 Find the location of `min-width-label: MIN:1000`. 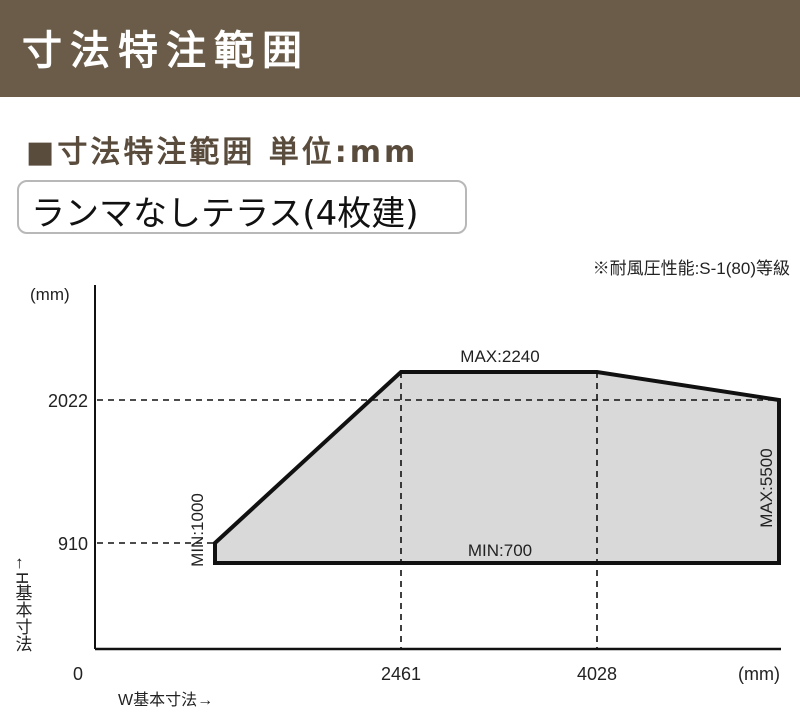

min-width-label: MIN:1000 is located at coordinates (197, 530).